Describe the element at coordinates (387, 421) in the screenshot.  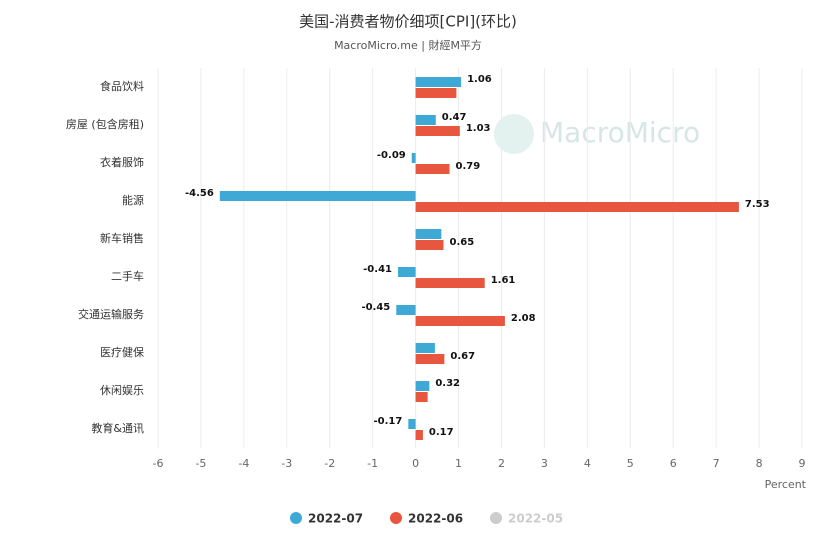
I see `data-label: -0.17` at that location.